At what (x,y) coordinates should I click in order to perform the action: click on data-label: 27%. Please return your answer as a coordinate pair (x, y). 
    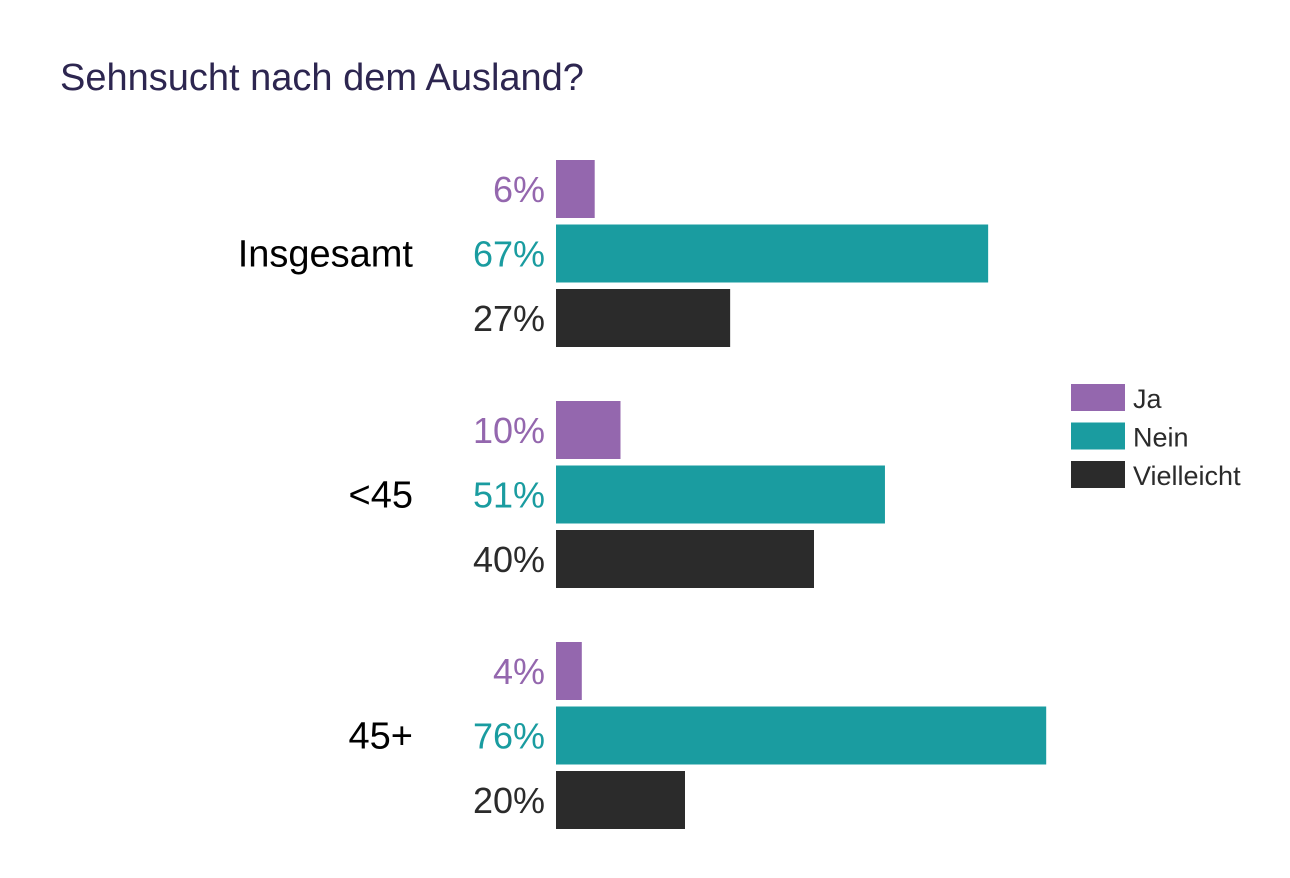
    Looking at the image, I should click on (509, 318).